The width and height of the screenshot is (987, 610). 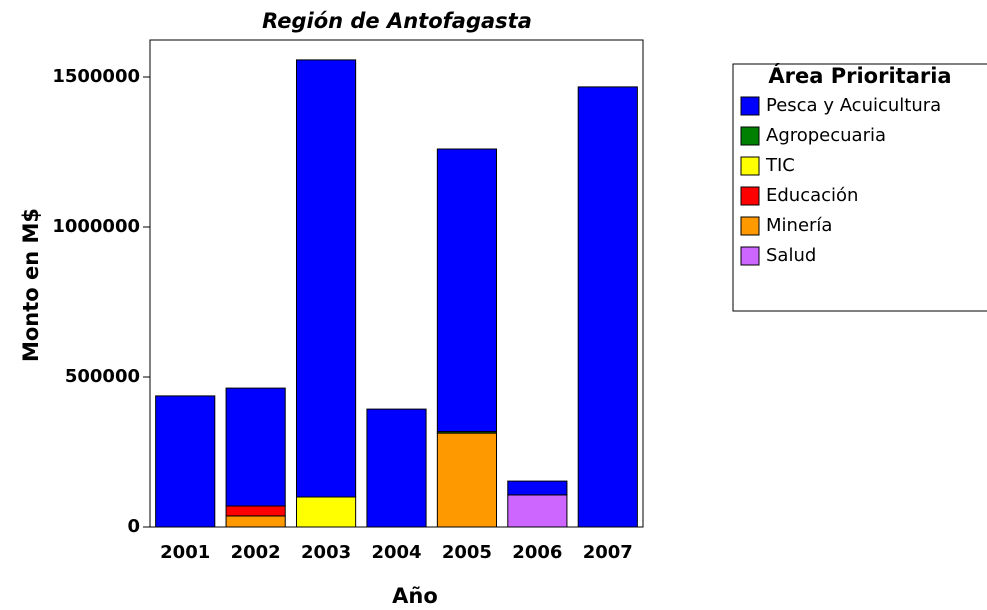 What do you see at coordinates (256, 552) in the screenshot?
I see `x-tick-label: 2002` at bounding box center [256, 552].